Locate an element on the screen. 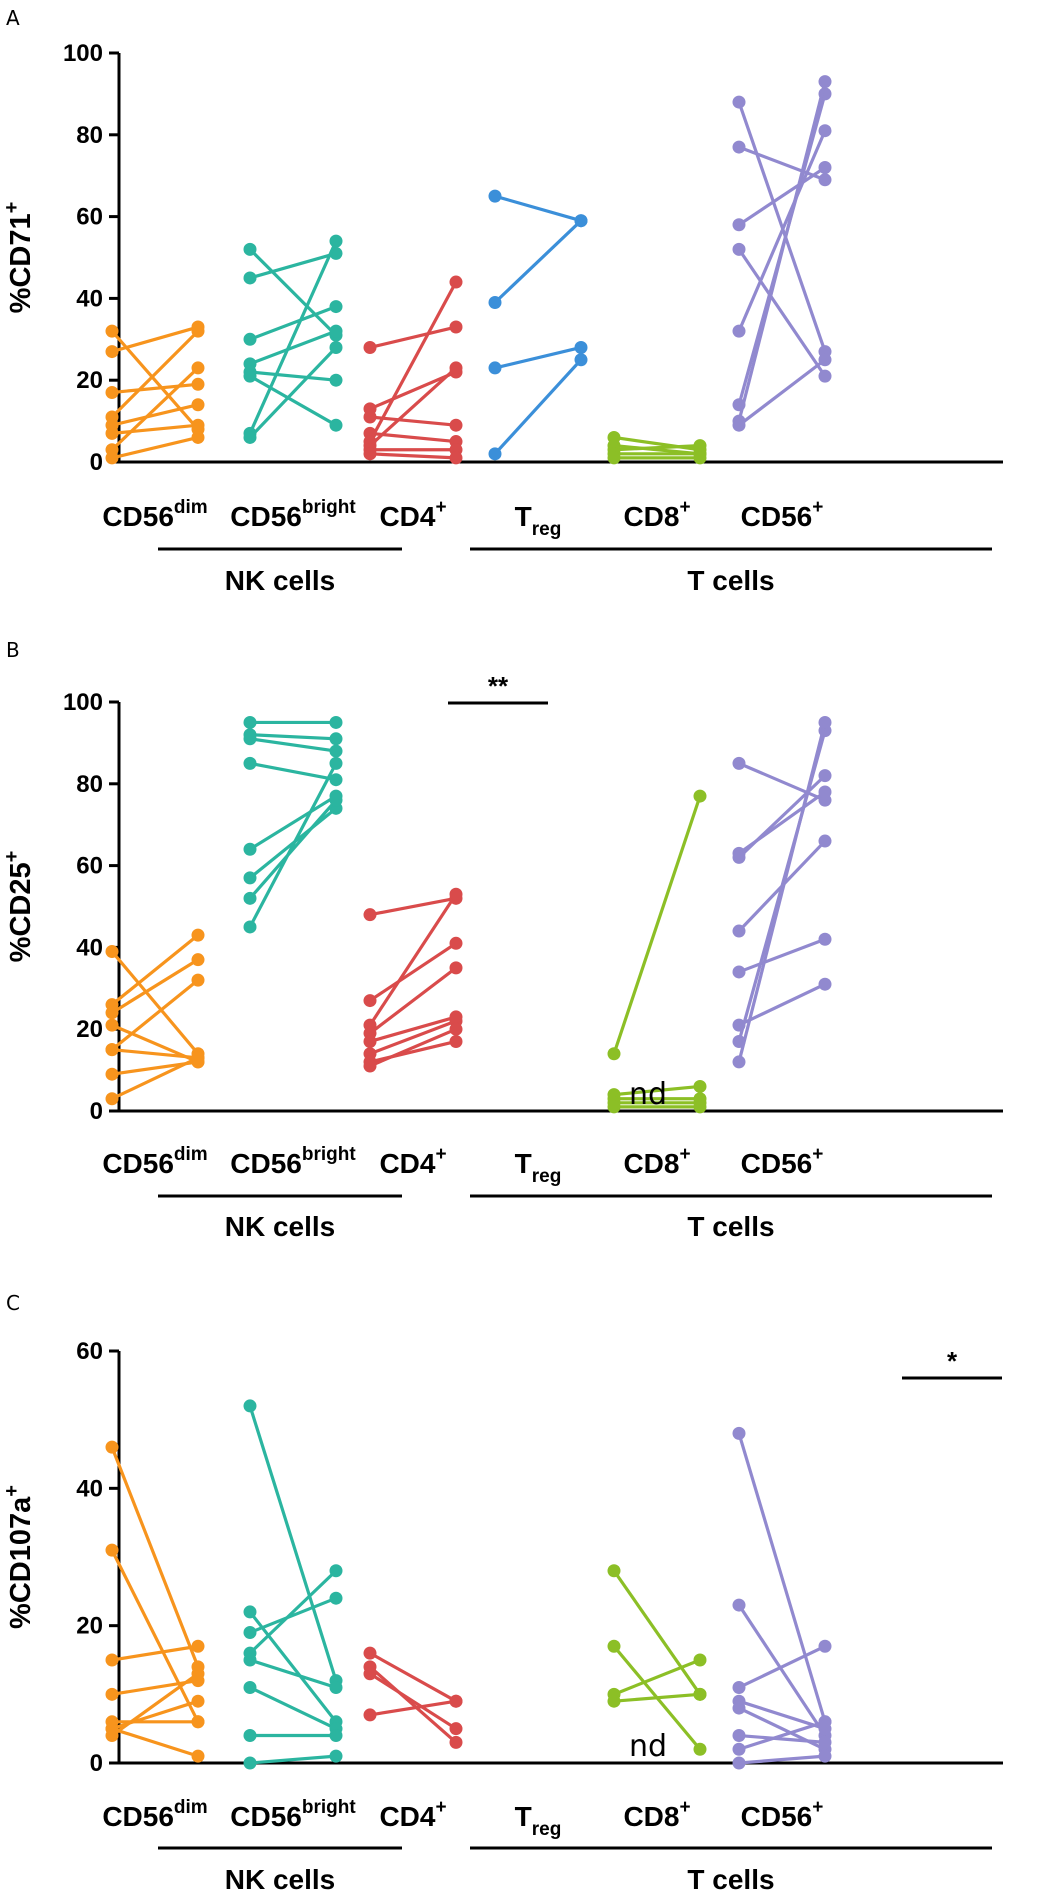  category-label-CD56T: CD56+ is located at coordinates (782, 514).